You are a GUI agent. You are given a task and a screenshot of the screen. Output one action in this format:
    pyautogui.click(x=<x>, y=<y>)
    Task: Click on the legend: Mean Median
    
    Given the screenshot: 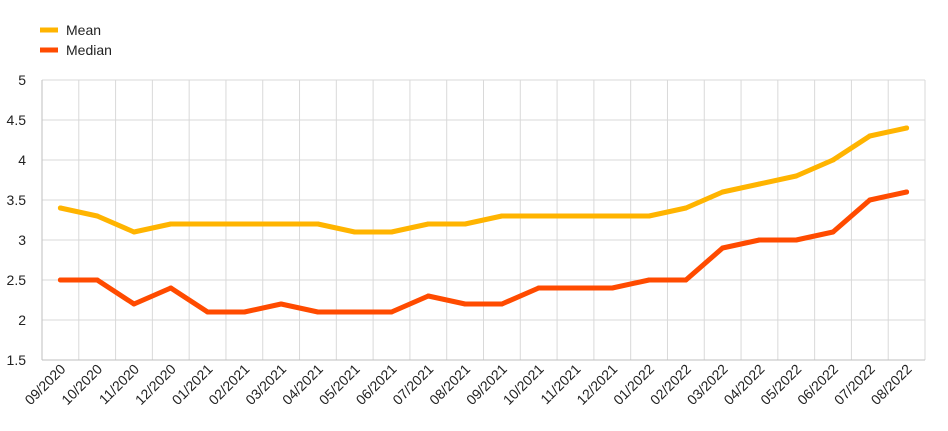 What is the action you would take?
    pyautogui.click(x=76, y=40)
    